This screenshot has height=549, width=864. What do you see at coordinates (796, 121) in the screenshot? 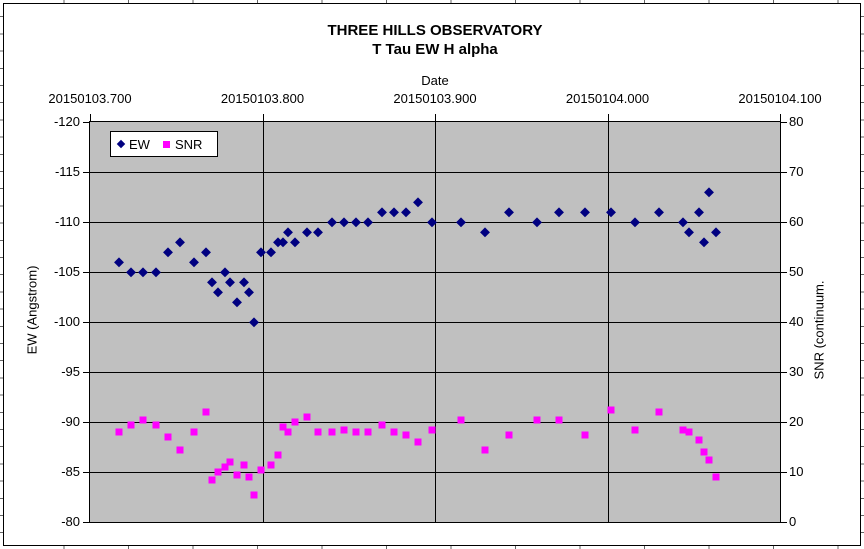
I see `snr-tick-label: 80` at bounding box center [796, 121].